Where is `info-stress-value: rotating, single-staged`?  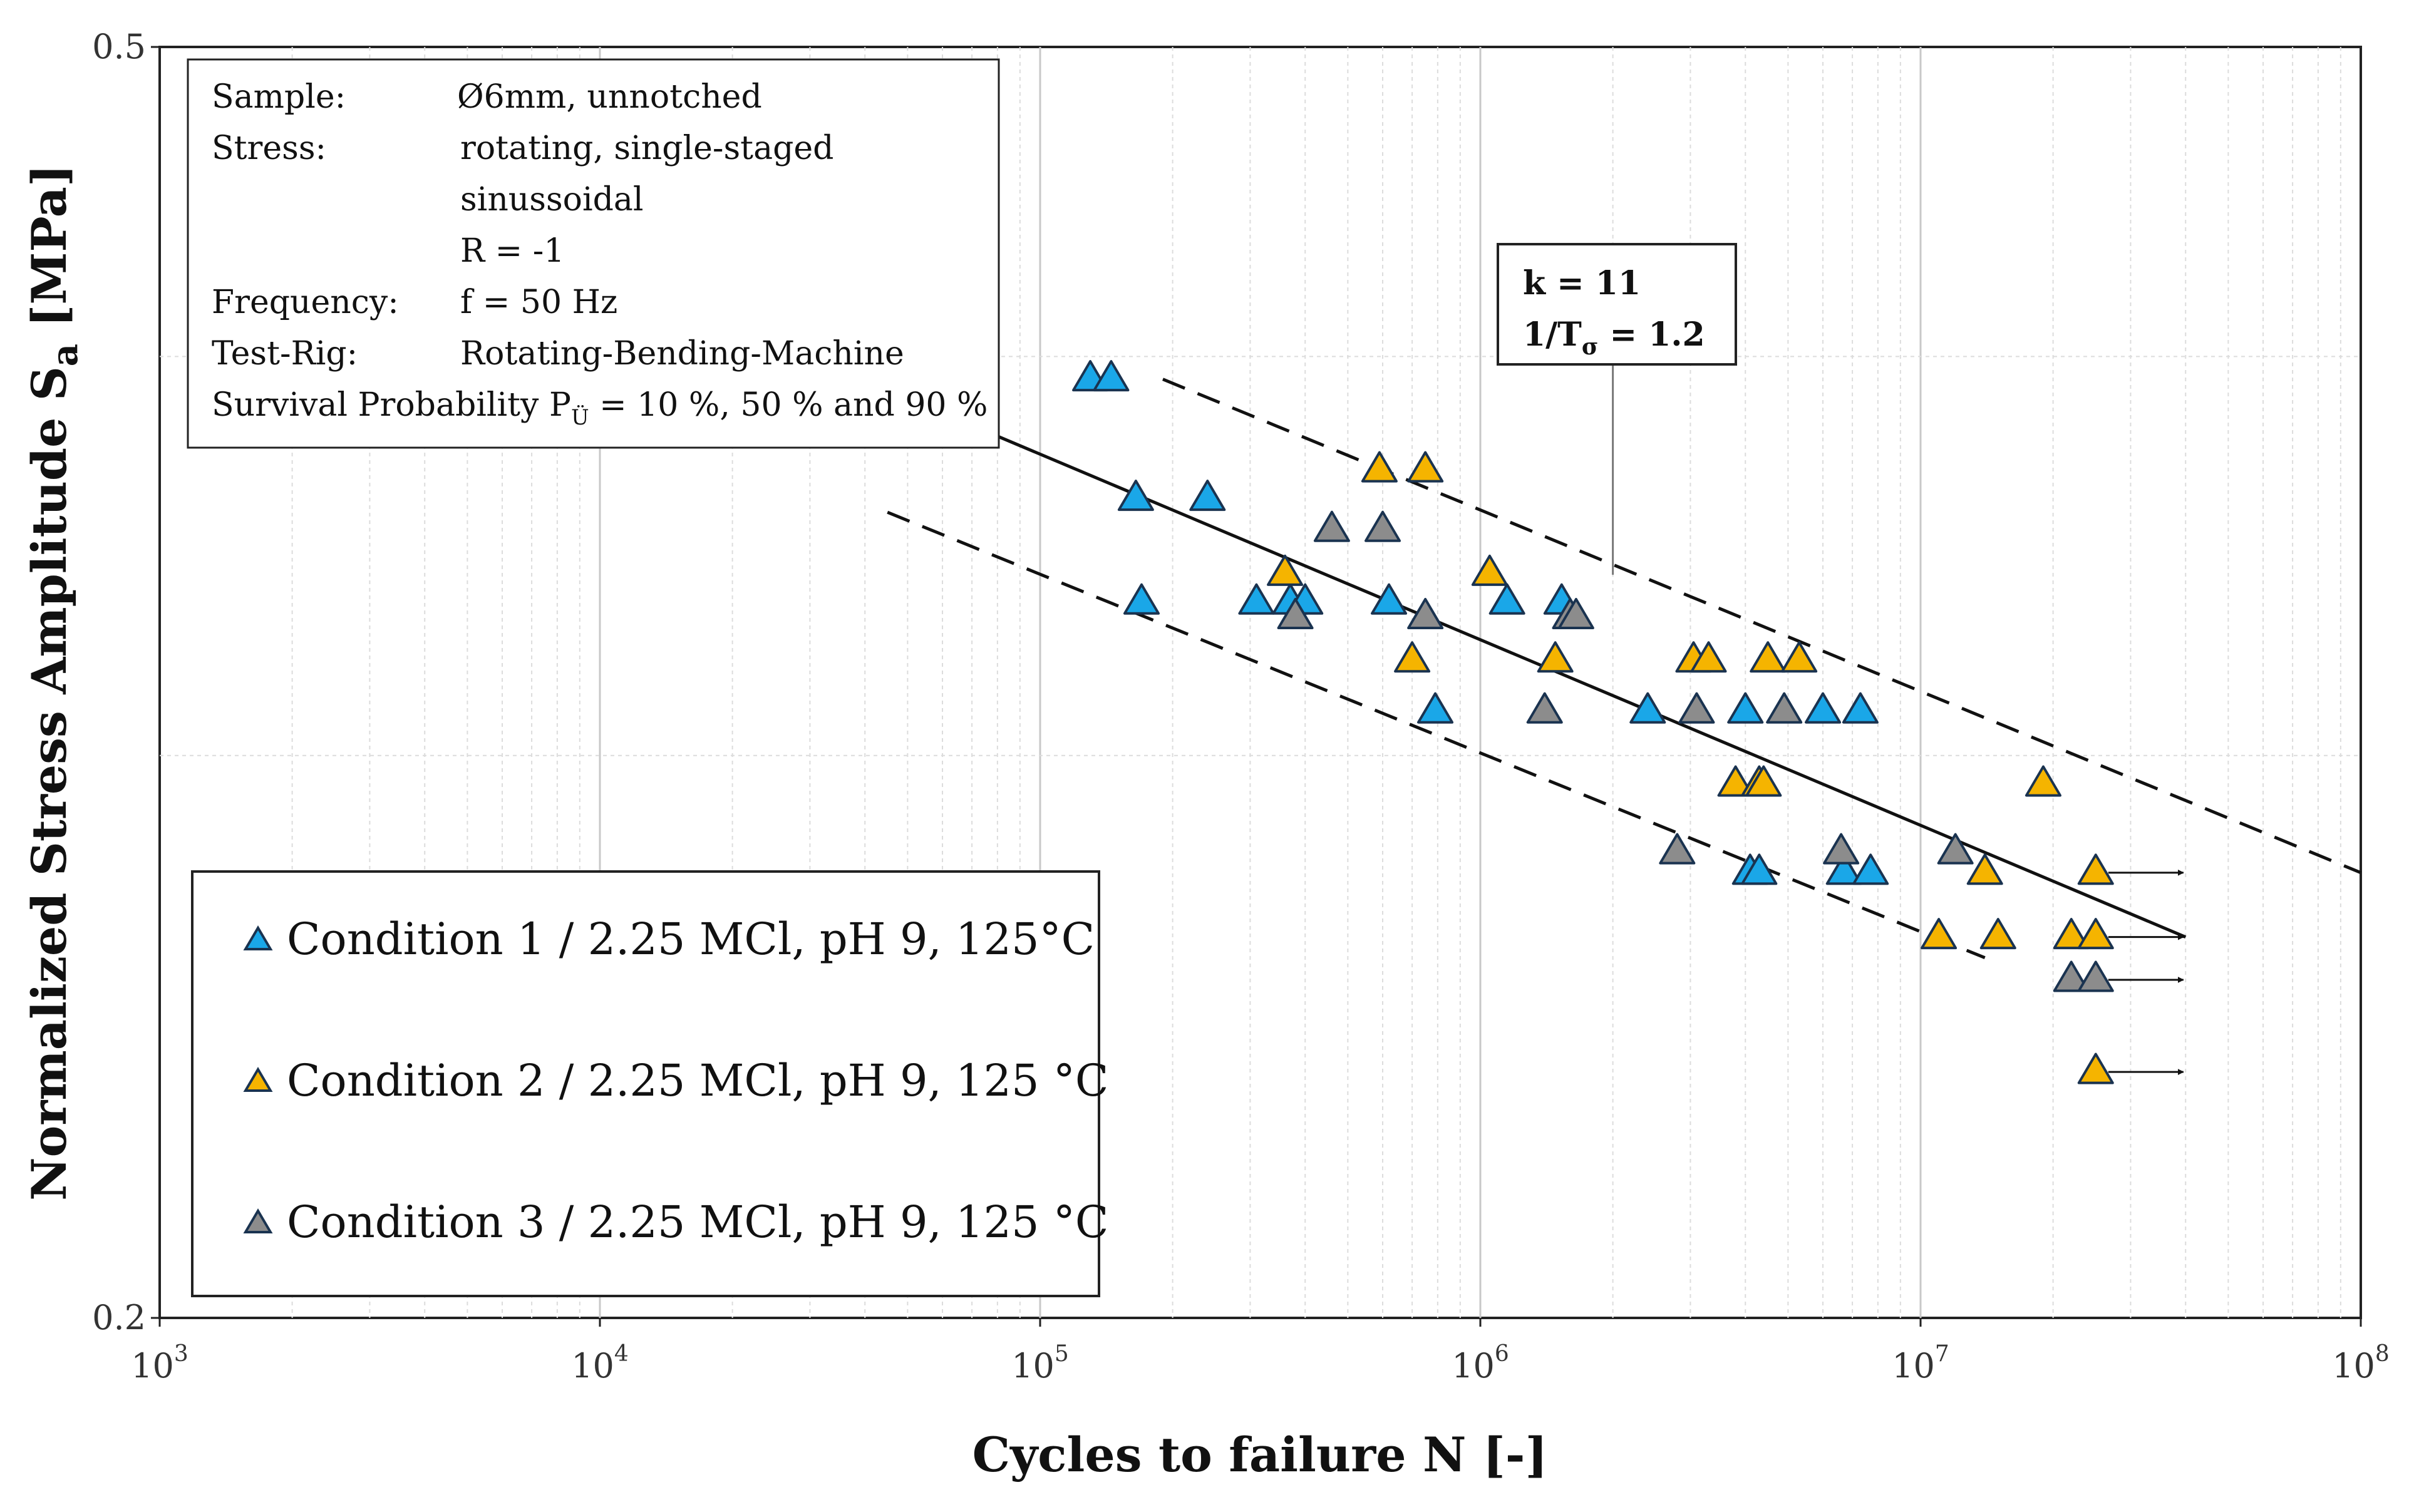
info-stress-value: rotating, single-staged is located at coordinates (646, 149).